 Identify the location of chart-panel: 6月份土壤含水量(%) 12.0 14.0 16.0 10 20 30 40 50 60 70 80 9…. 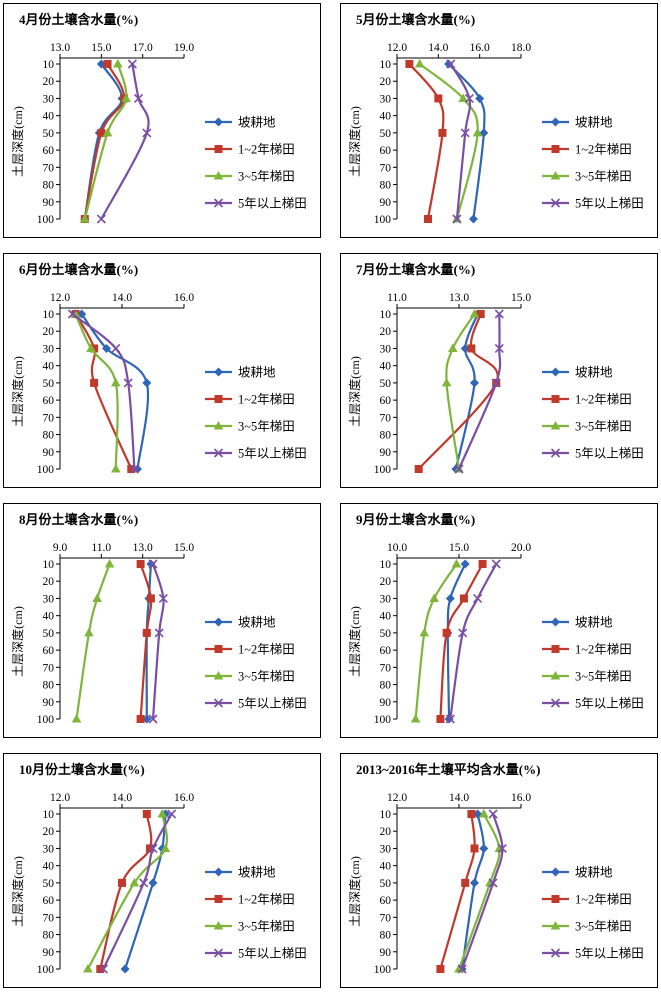
(162, 370).